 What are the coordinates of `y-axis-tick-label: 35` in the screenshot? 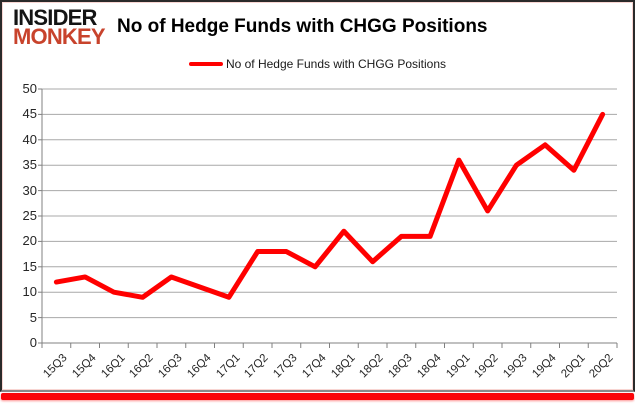 It's located at (29, 165).